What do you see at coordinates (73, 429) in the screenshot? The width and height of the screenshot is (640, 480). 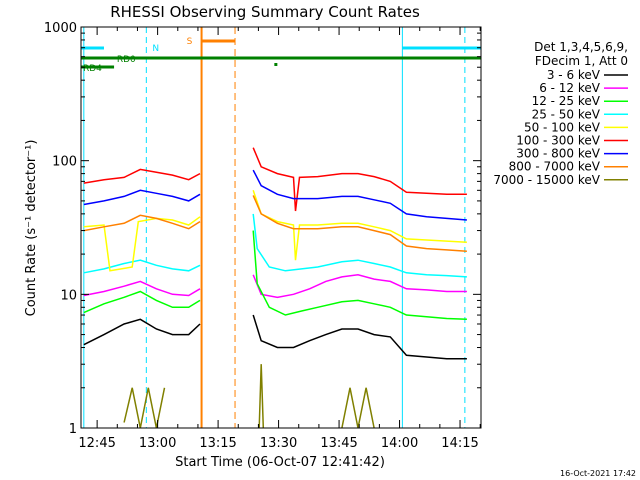 I see `y-tick-label: 1` at bounding box center [73, 429].